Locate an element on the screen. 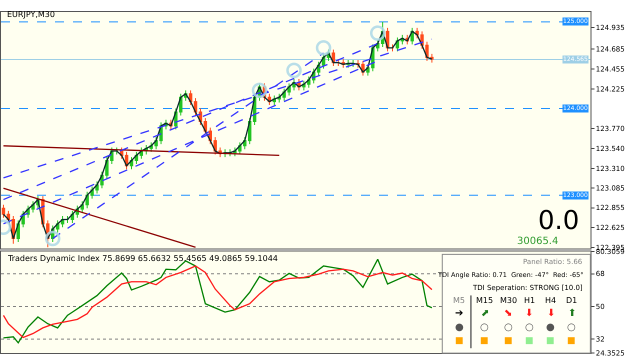 Image resolution: width=625 pixels, height=362 pixels. chart-title: Traders Dynamic Index 75.8699 65.6632 55.4565 49.0865 59.1044 is located at coordinates (142, 258).